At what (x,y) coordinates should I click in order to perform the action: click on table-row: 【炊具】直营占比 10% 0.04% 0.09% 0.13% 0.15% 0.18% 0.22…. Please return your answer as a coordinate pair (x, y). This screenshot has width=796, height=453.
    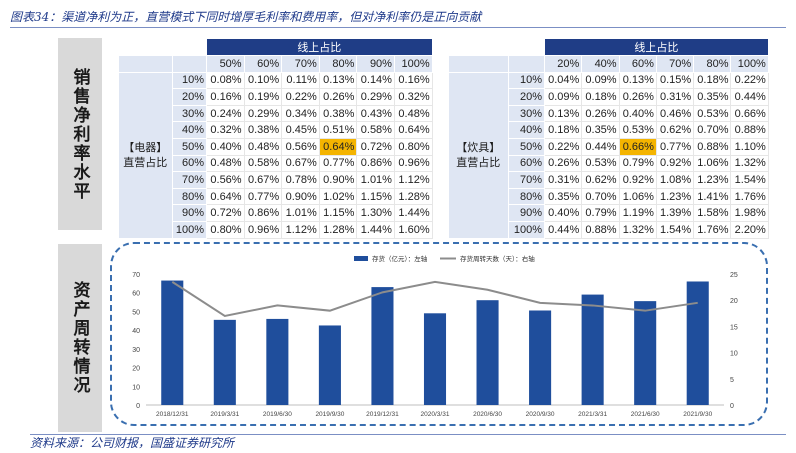
    Looking at the image, I should click on (608, 155).